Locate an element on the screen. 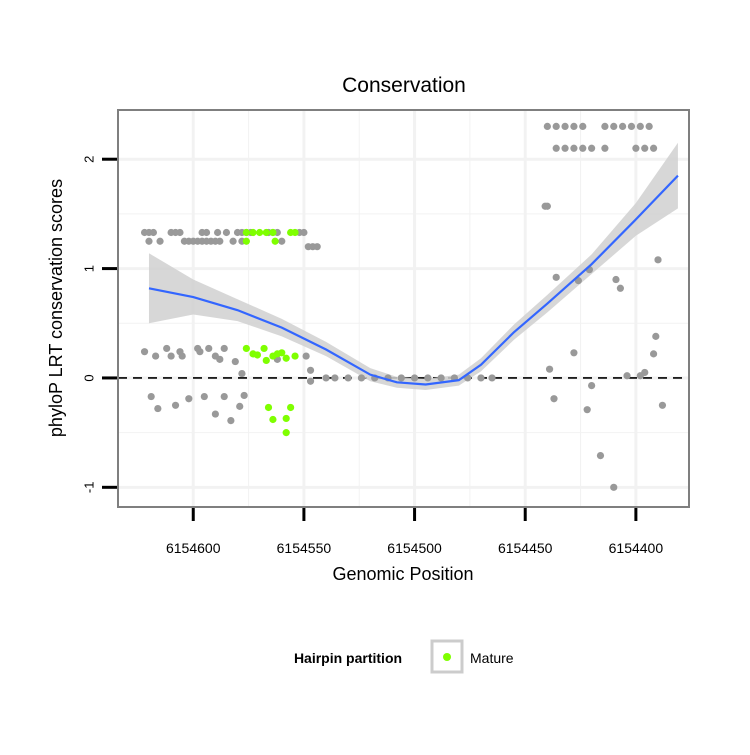  legend-key-mature is located at coordinates (447, 657).